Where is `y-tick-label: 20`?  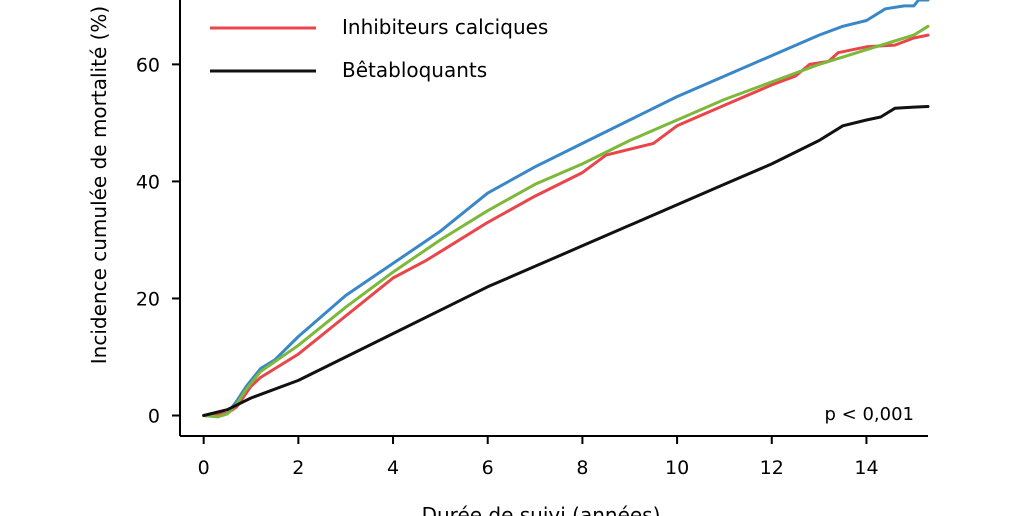 y-tick-label: 20 is located at coordinates (148, 299).